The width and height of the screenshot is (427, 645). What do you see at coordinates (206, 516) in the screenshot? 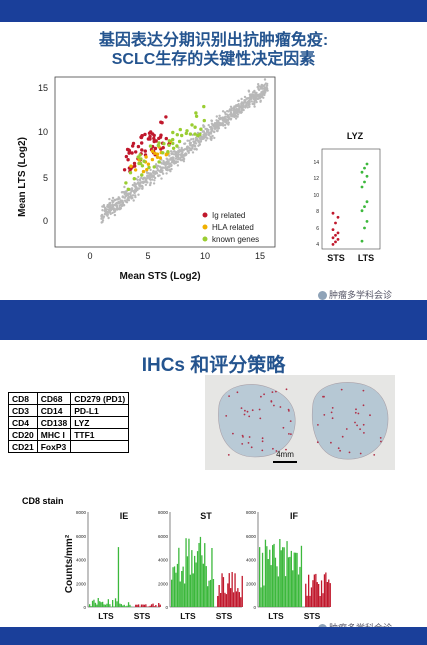
I see `panel-title: ST` at bounding box center [206, 516].